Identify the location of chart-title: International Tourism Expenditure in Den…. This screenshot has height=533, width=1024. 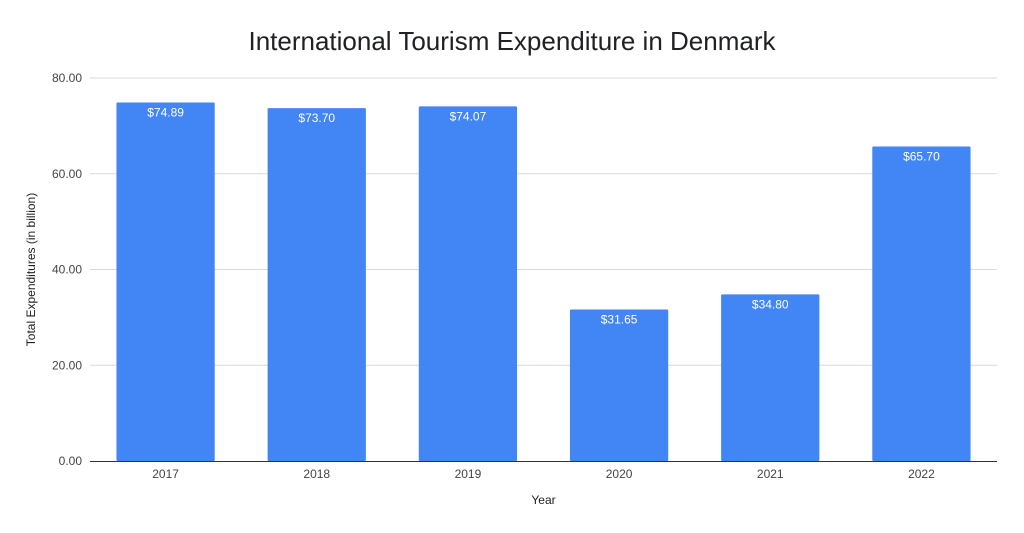
(512, 41).